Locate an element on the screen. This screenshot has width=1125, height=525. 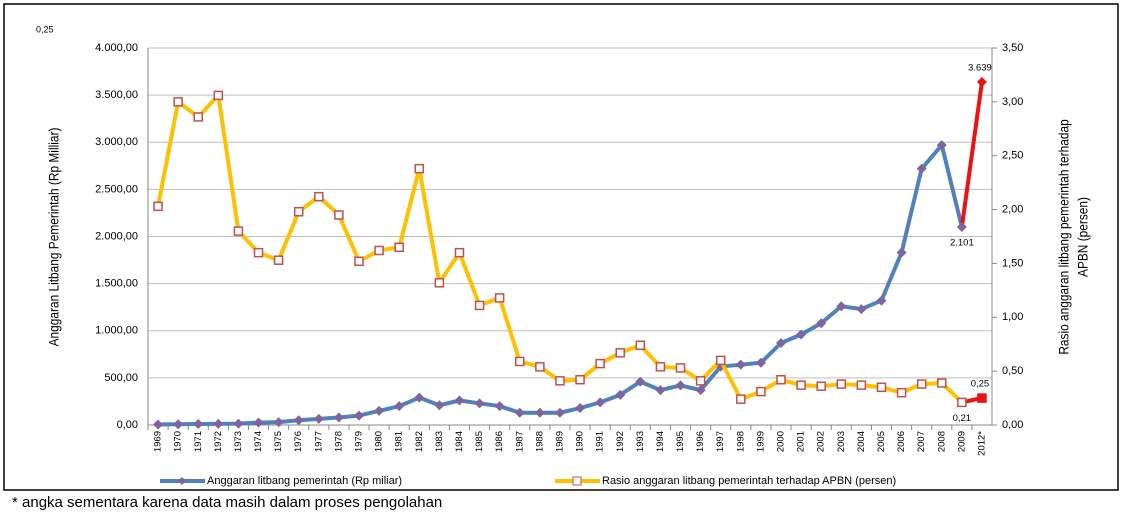
y-tick-label: 500,00 is located at coordinates (121, 378).